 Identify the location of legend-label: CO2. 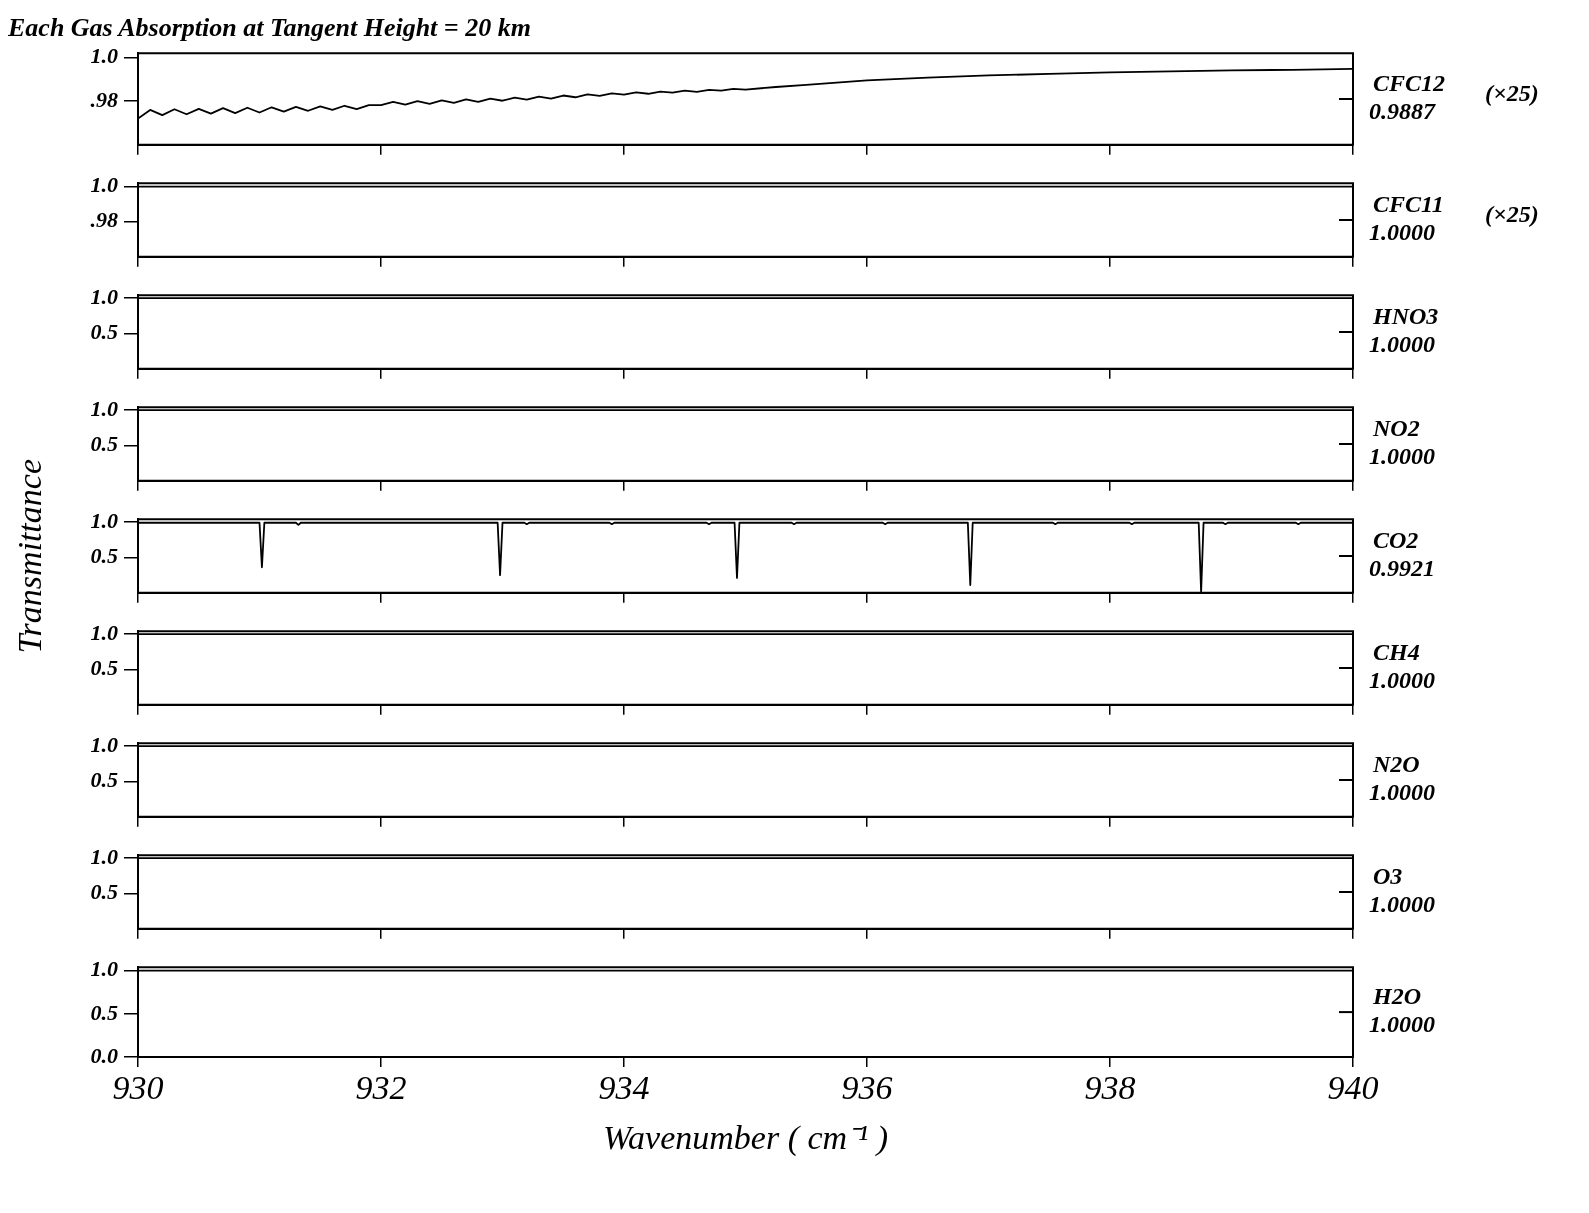
(1396, 540).